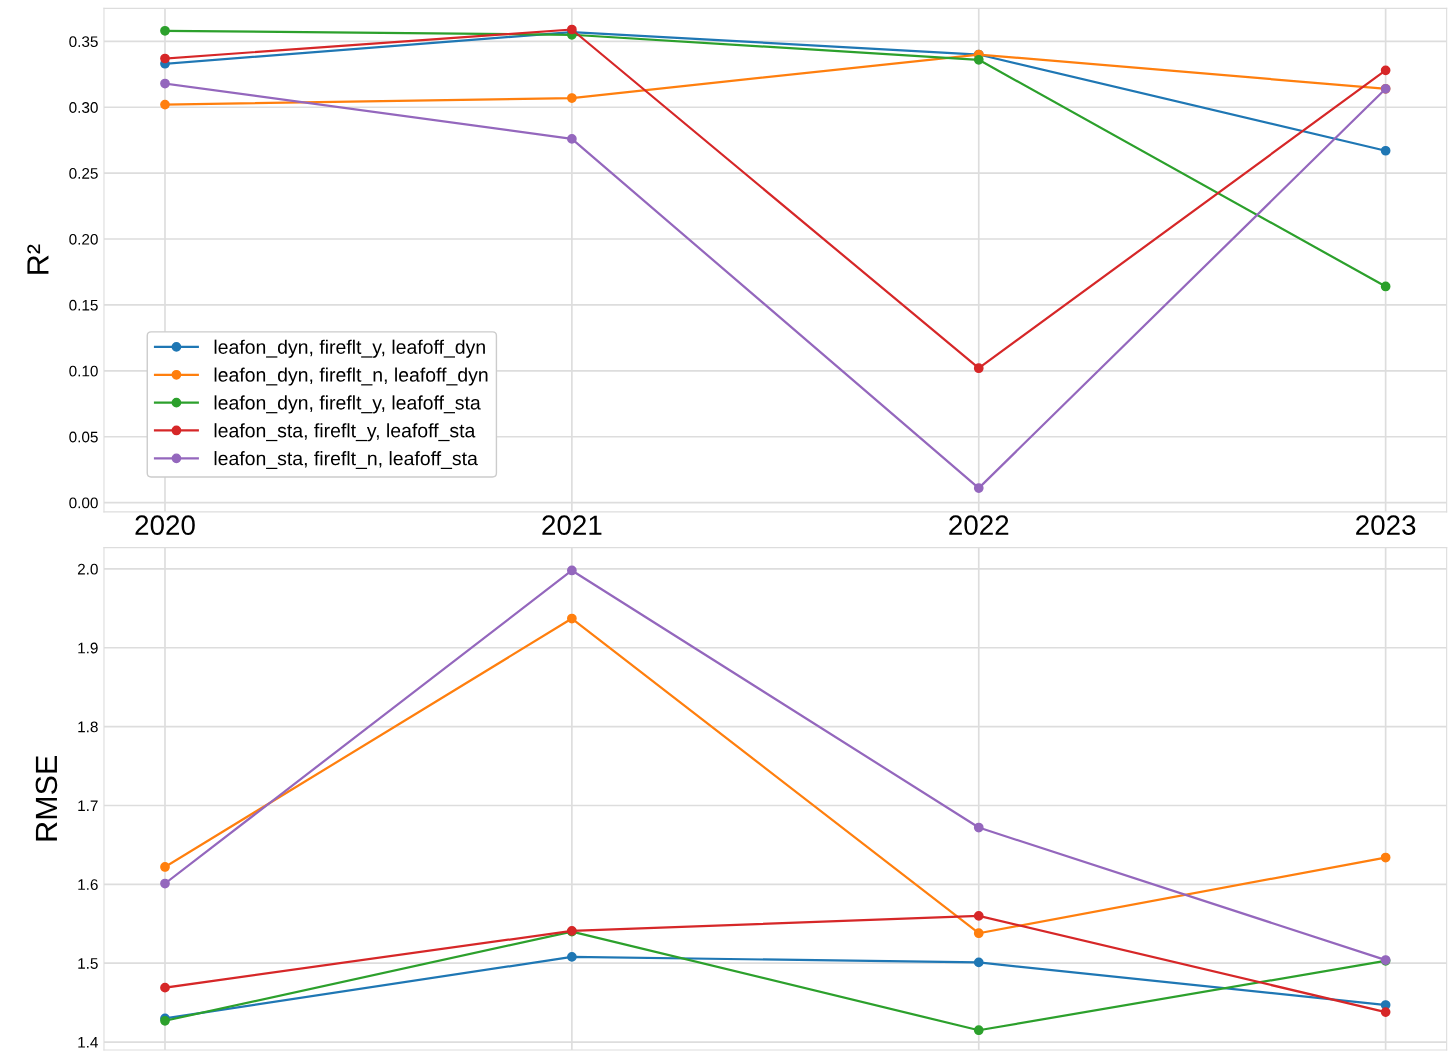 The height and width of the screenshot is (1051, 1450). What do you see at coordinates (87, 569) in the screenshot?
I see `y-tick-label: 2.0` at bounding box center [87, 569].